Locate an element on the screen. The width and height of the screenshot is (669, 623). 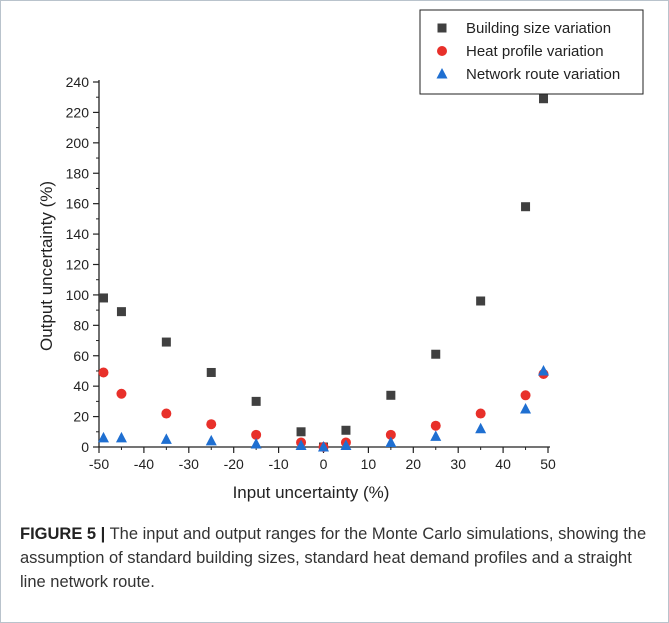
y-tick-label: 140 is located at coordinates (78, 234).